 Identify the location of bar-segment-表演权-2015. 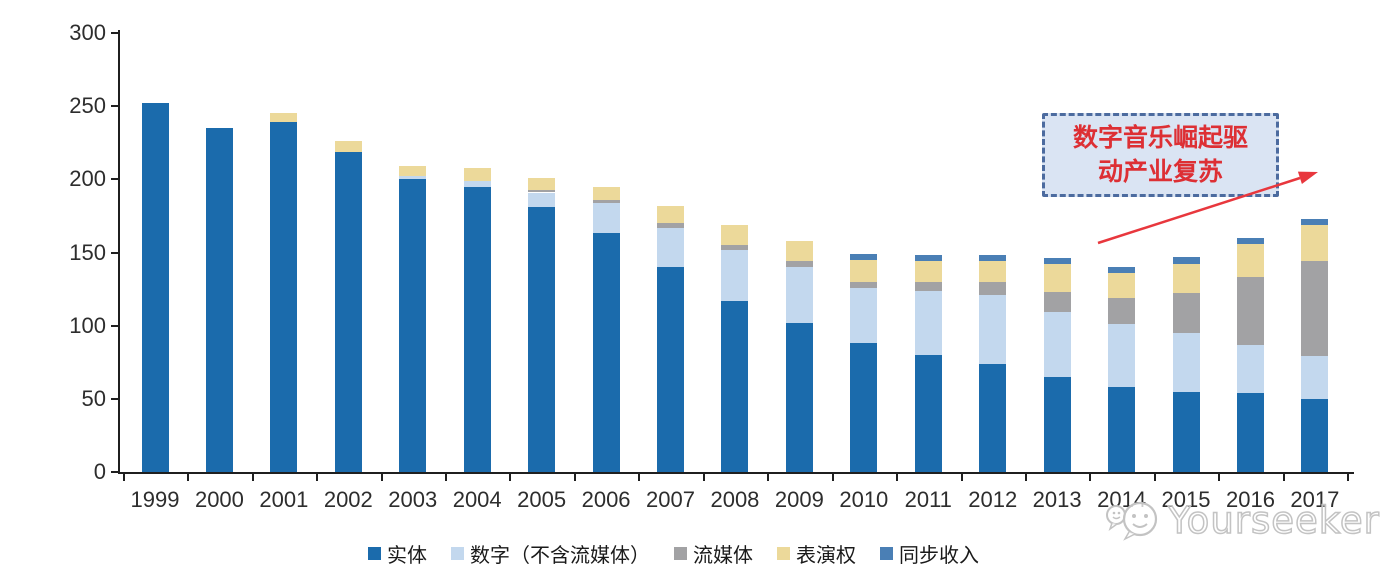
(1186, 279).